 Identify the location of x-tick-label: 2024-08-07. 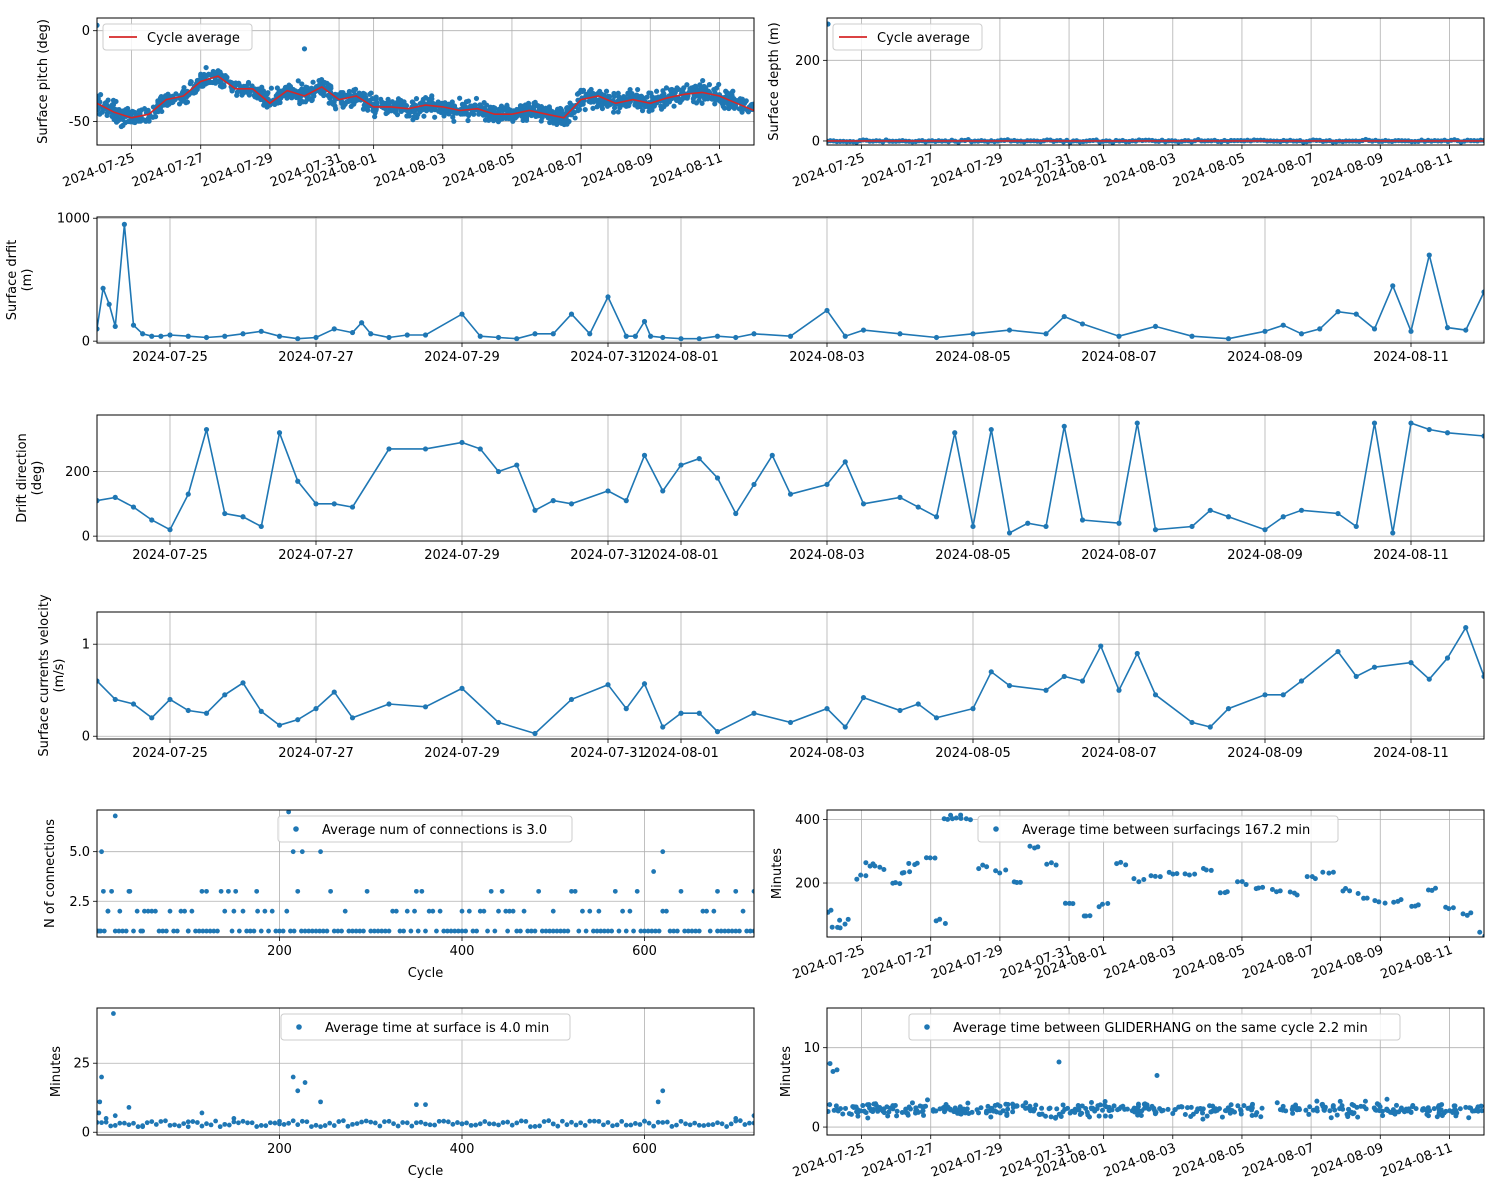
(1278, 171).